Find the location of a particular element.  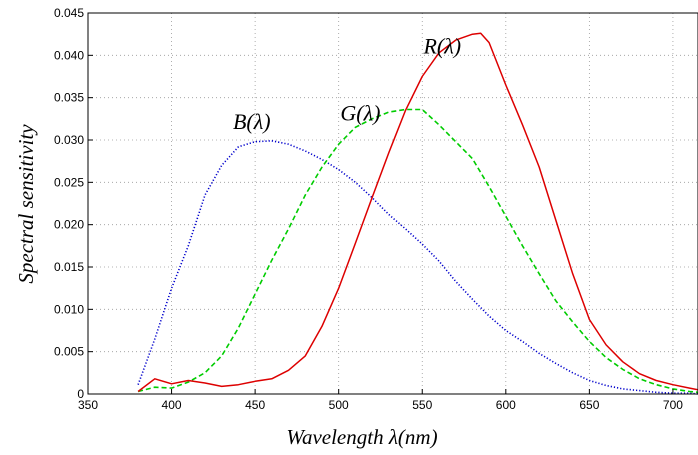

x-tick-label: 500 is located at coordinates (339, 405).